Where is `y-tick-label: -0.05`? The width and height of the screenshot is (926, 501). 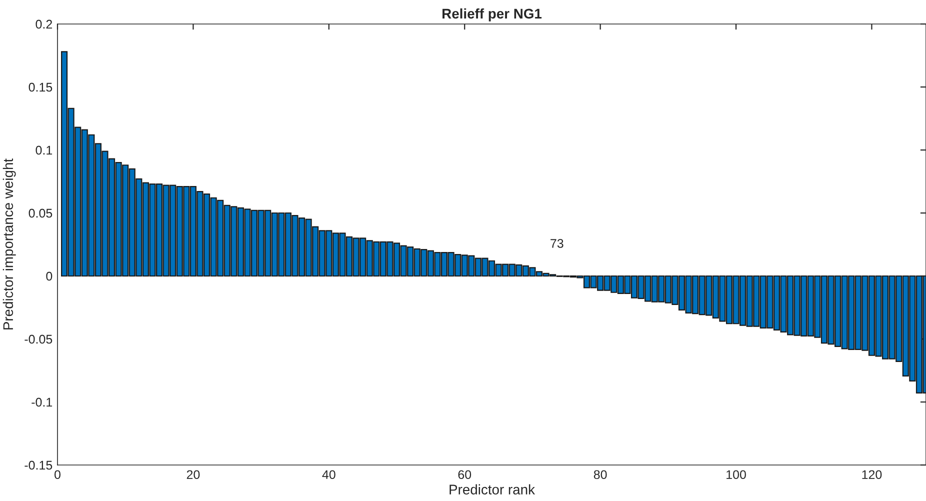 y-tick-label: -0.05 is located at coordinates (38, 339).